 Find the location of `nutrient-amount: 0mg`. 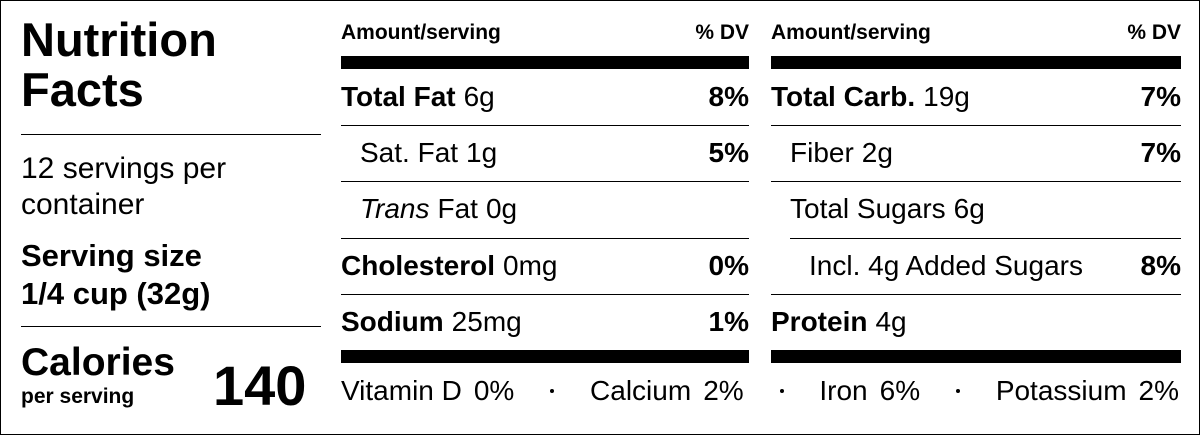

nutrient-amount: 0mg is located at coordinates (530, 265).